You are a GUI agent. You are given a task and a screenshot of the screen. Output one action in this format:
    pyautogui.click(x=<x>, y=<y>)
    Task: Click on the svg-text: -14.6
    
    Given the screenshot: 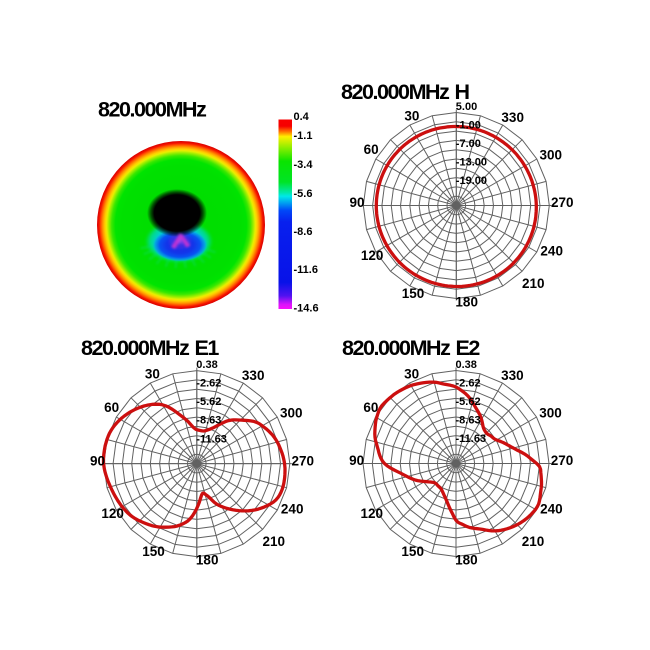 What is the action you would take?
    pyautogui.click(x=306, y=309)
    